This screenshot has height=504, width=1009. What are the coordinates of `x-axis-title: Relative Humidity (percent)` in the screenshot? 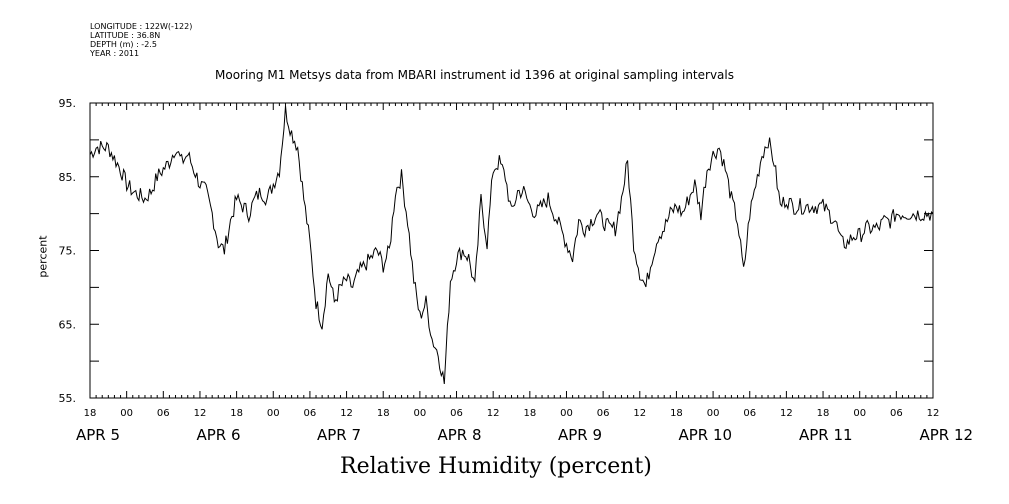 It's located at (496, 466).